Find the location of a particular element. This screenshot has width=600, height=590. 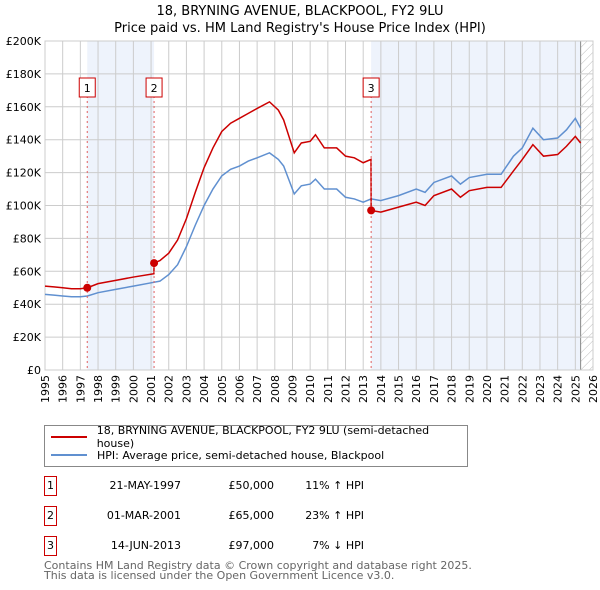

y-tick-label: £200K is located at coordinates (24, 41).